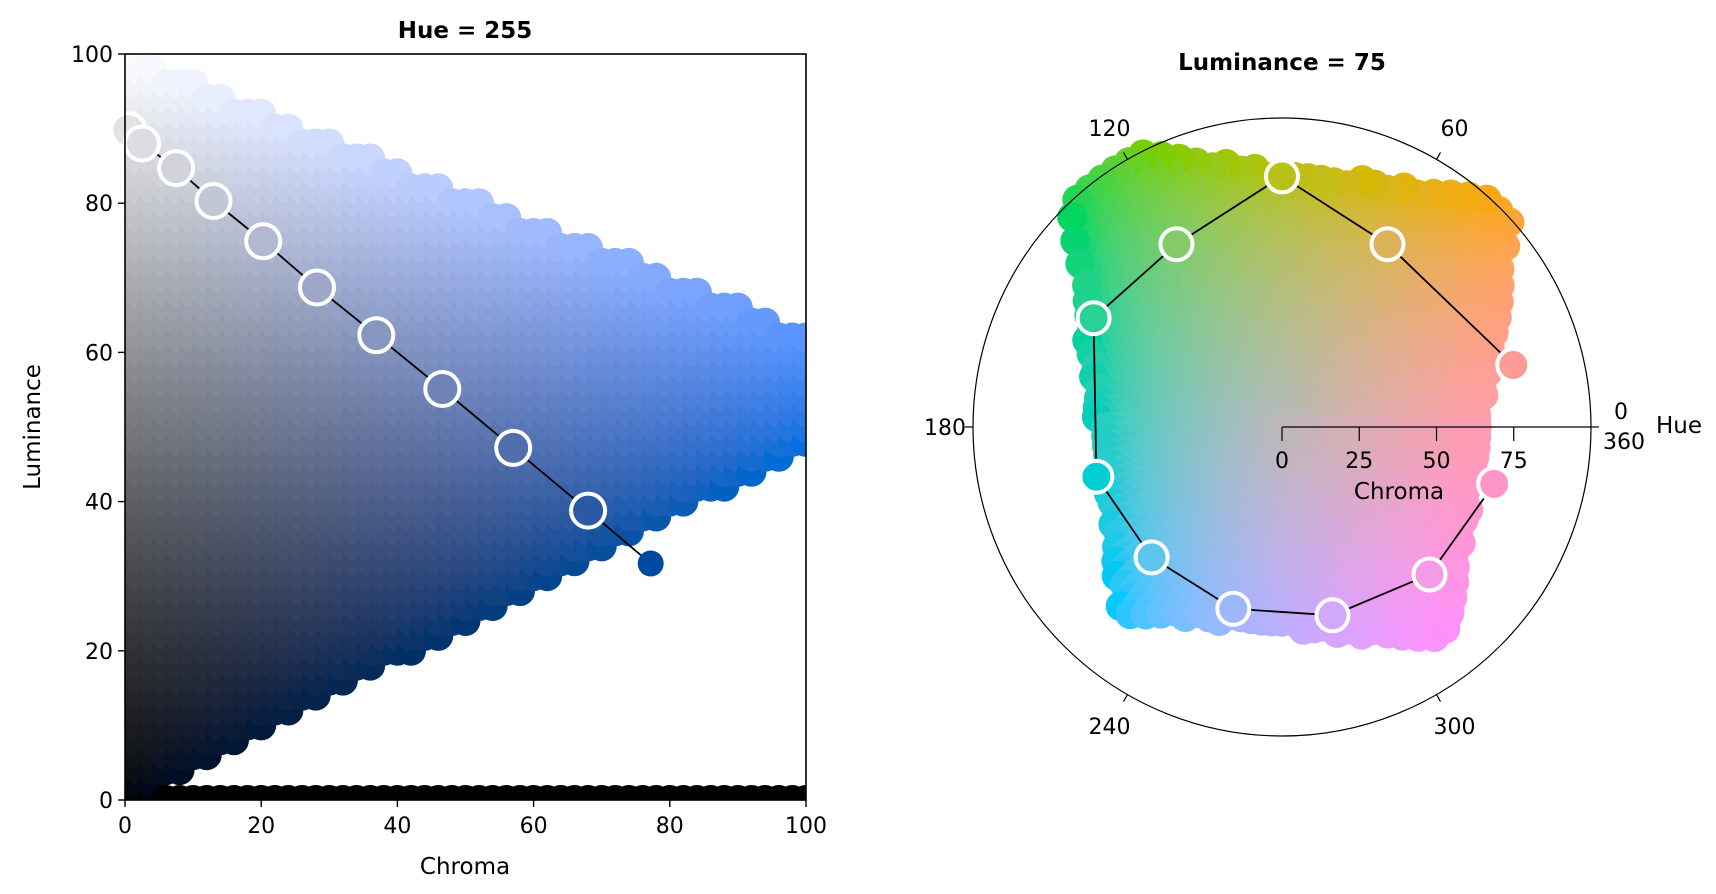 The width and height of the screenshot is (1716, 894). What do you see at coordinates (1110, 727) in the screenshot?
I see `hue-tick-label: 240` at bounding box center [1110, 727].